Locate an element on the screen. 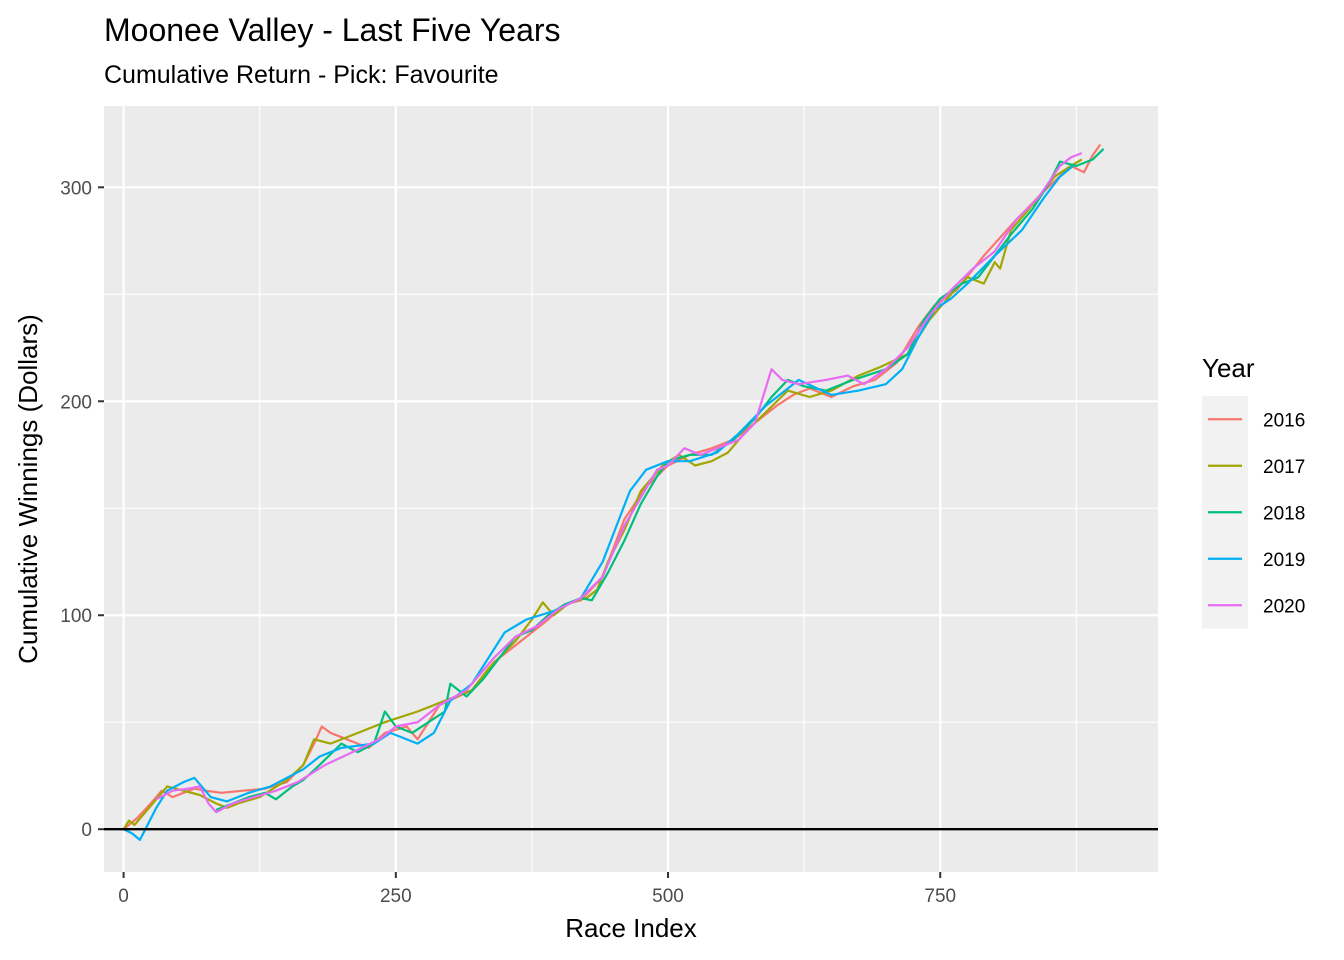  y-tick-label: 0 is located at coordinates (86, 830).